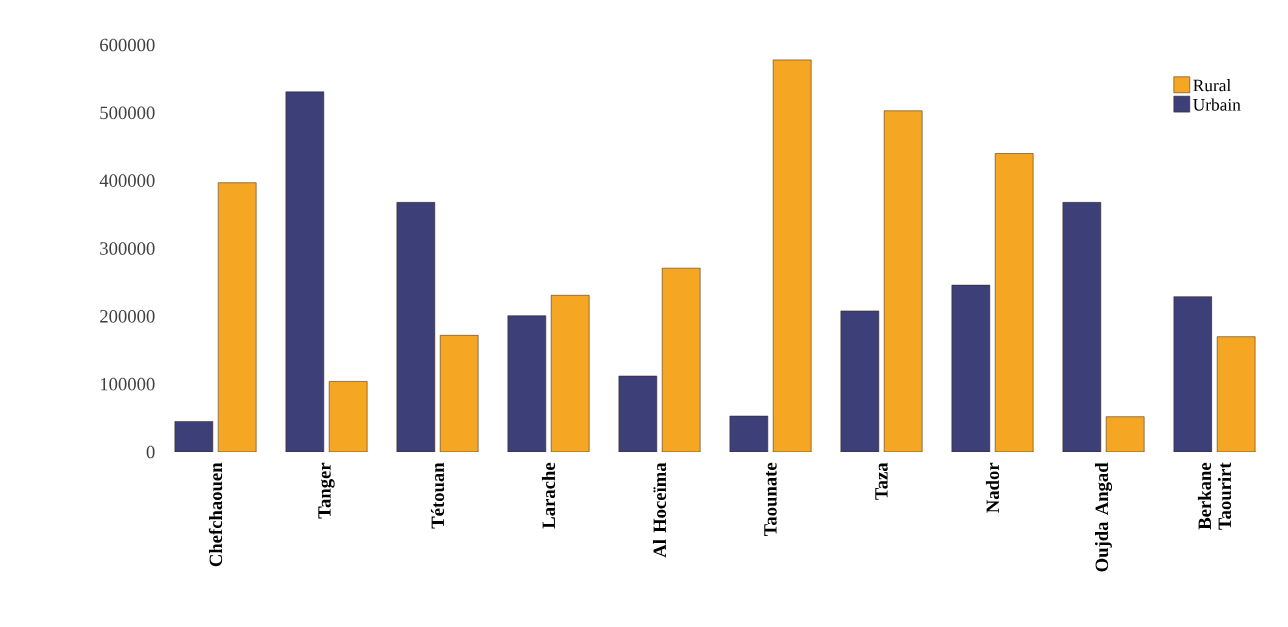 This screenshot has width=1288, height=627. What do you see at coordinates (1212, 85) in the screenshot?
I see `legend-label: Rural` at bounding box center [1212, 85].